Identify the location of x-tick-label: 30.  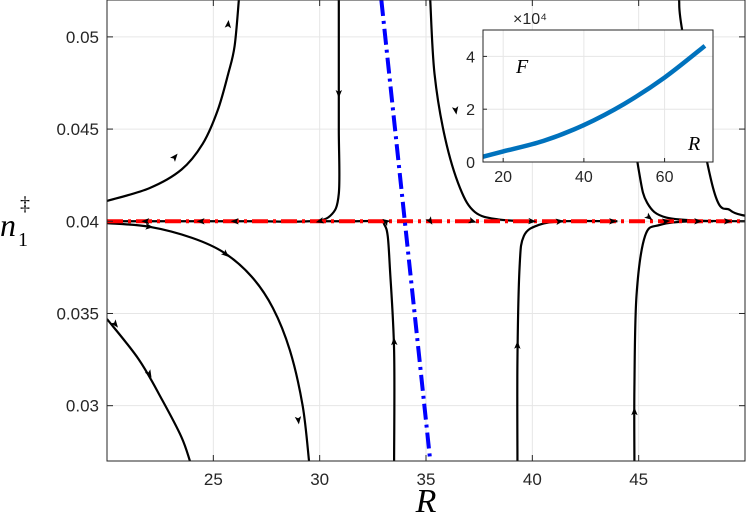
(319, 479).